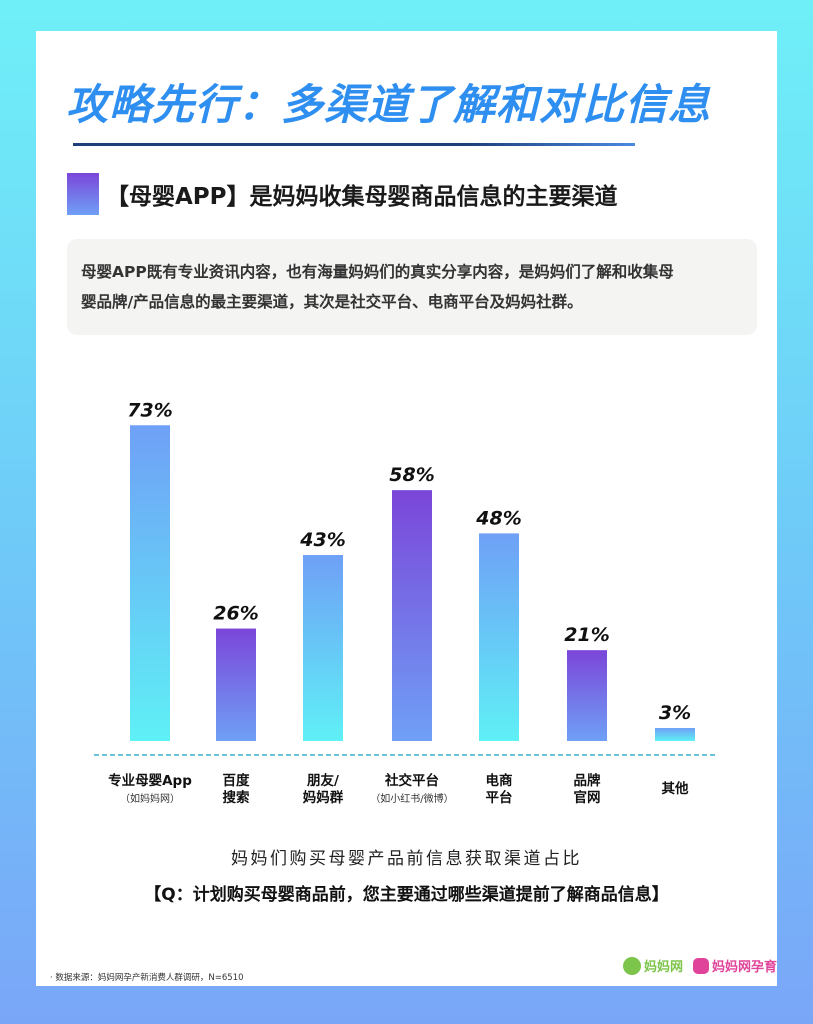  What do you see at coordinates (411, 798) in the screenshot?
I see `category-note-4: （如小红书/微博）` at bounding box center [411, 798].